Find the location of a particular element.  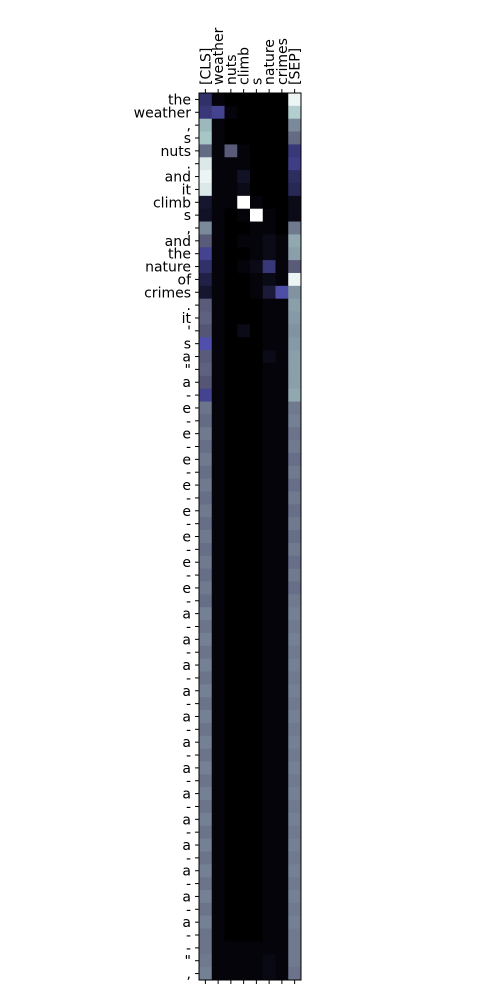

y-tick-label: e is located at coordinates (186, 435).